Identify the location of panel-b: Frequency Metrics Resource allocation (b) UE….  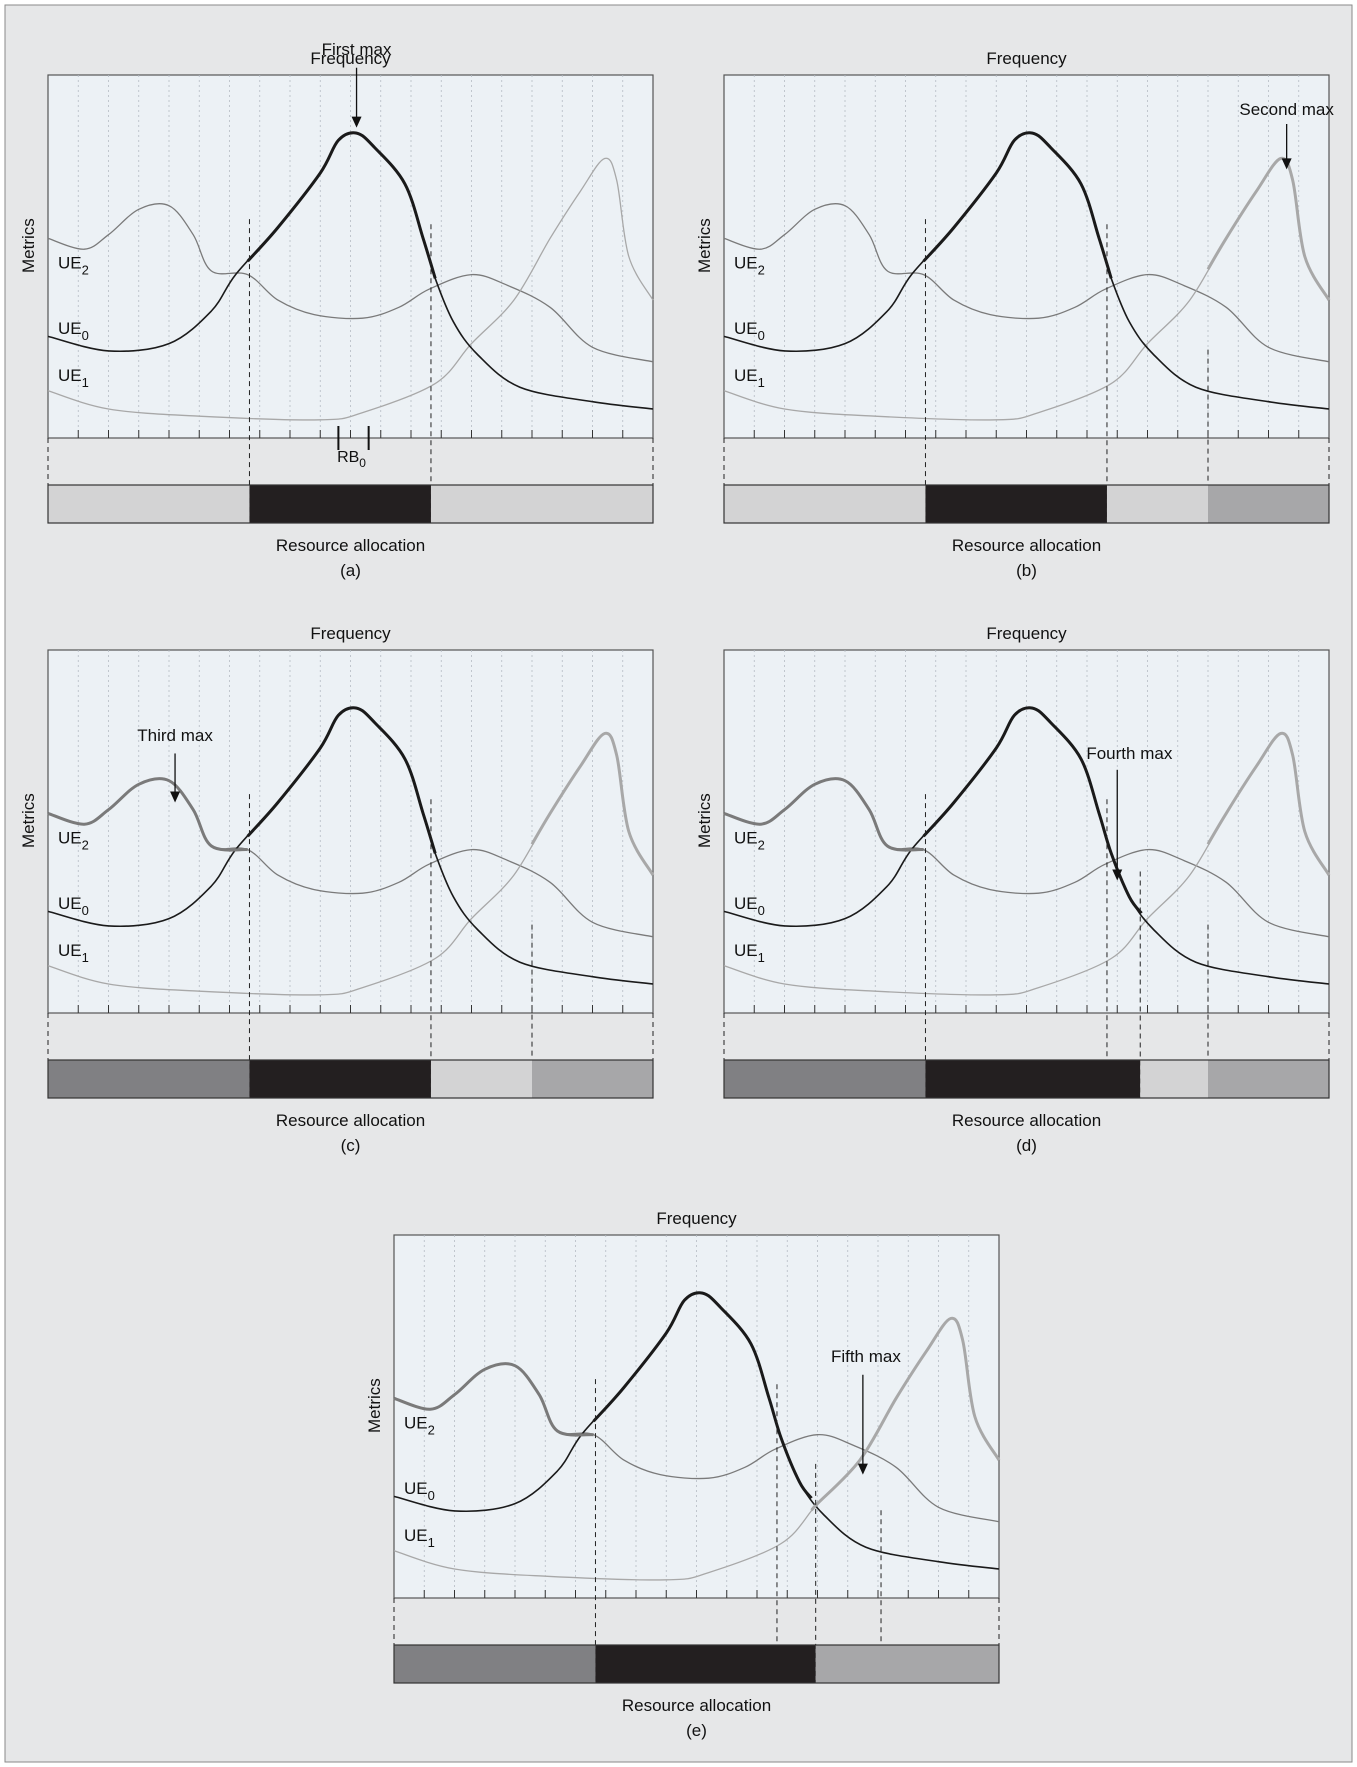
(1014, 314).